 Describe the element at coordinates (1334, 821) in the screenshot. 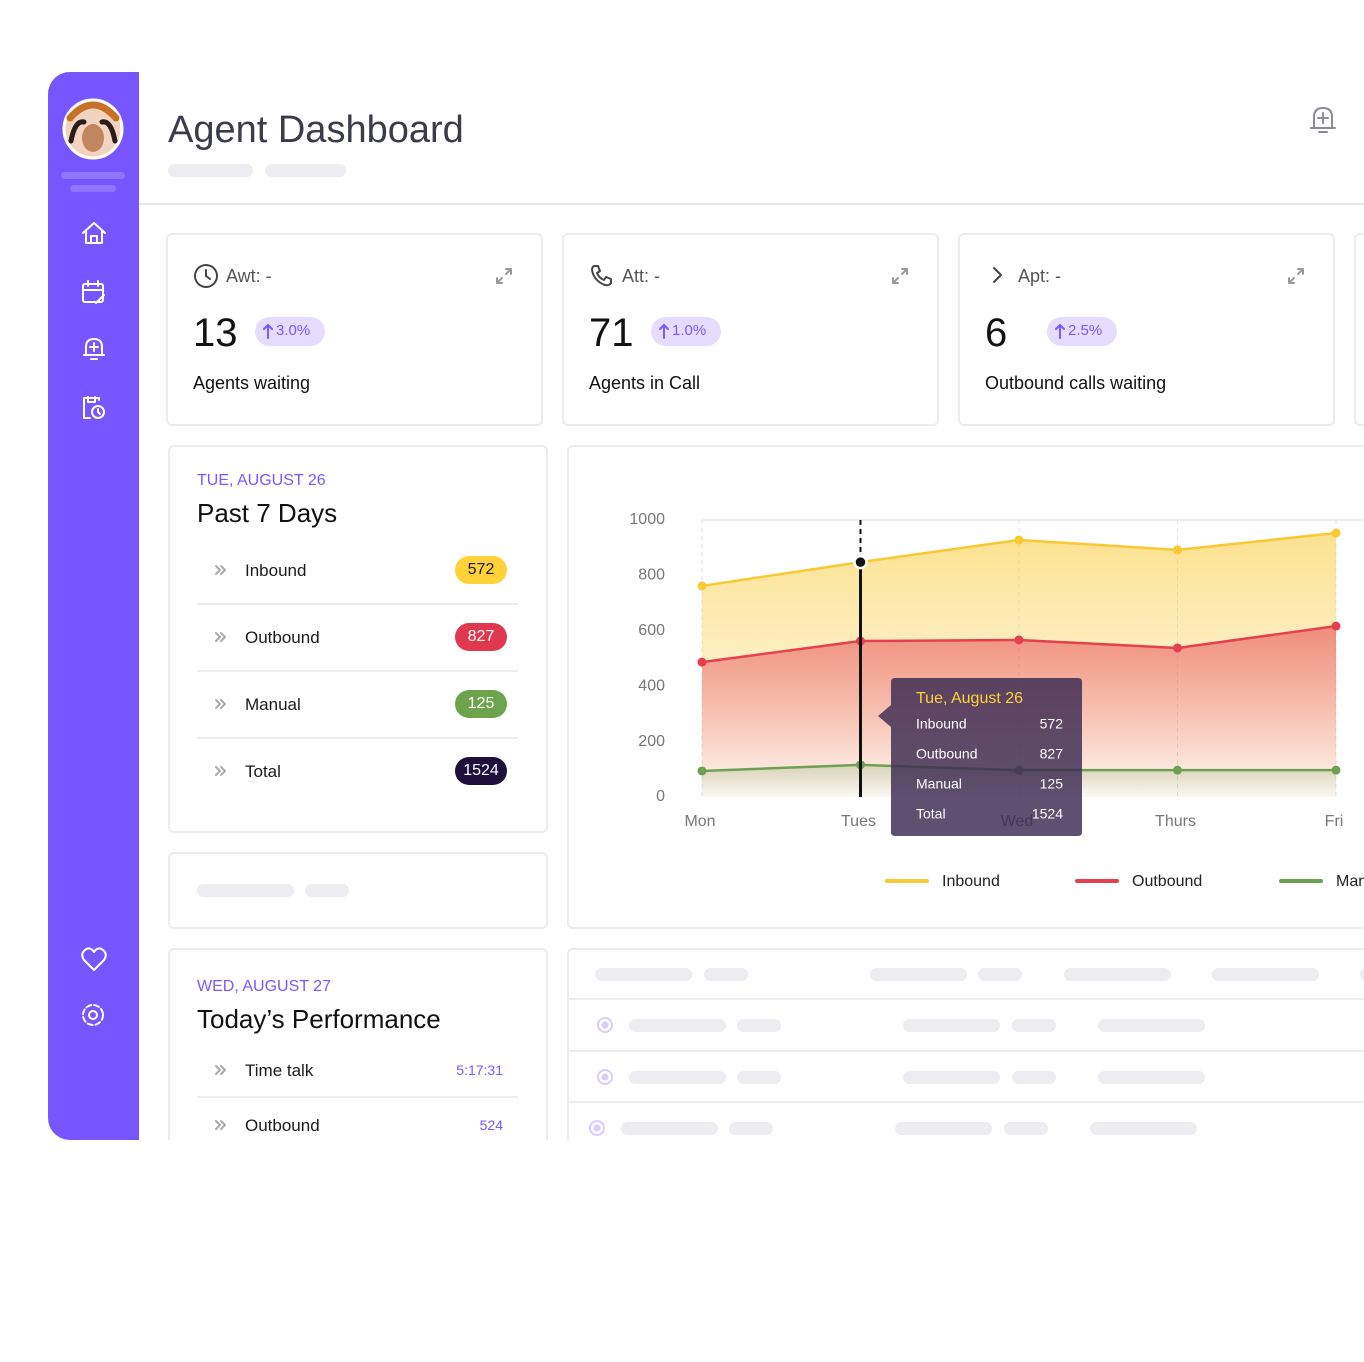

I see `x-tick-label: Fri` at that location.